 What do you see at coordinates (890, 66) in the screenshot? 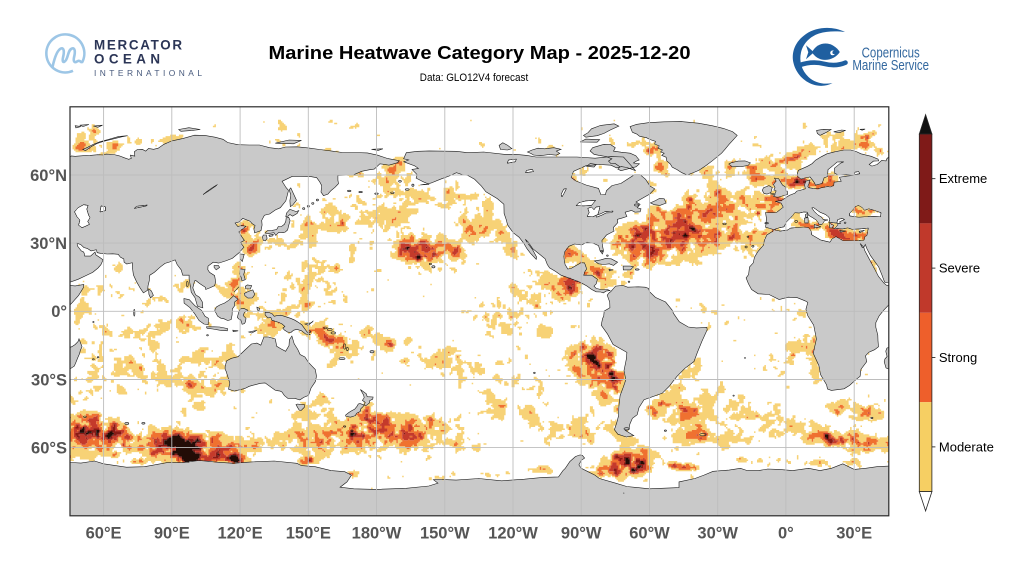
I see `svg-text: Marine Service` at bounding box center [890, 66].